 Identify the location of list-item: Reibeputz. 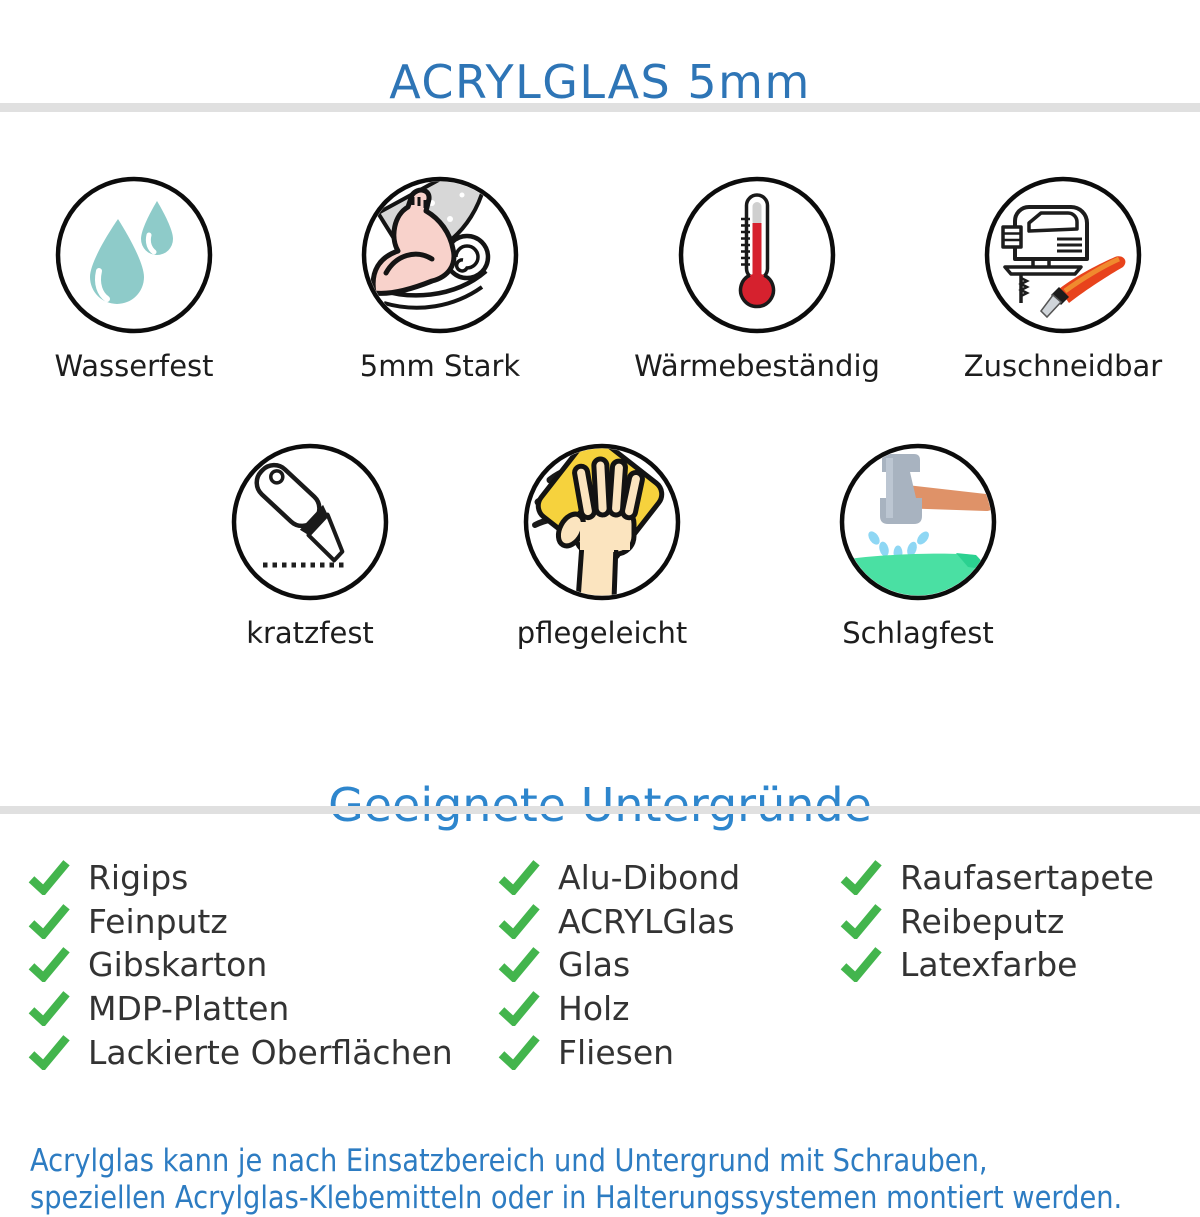
(997, 922).